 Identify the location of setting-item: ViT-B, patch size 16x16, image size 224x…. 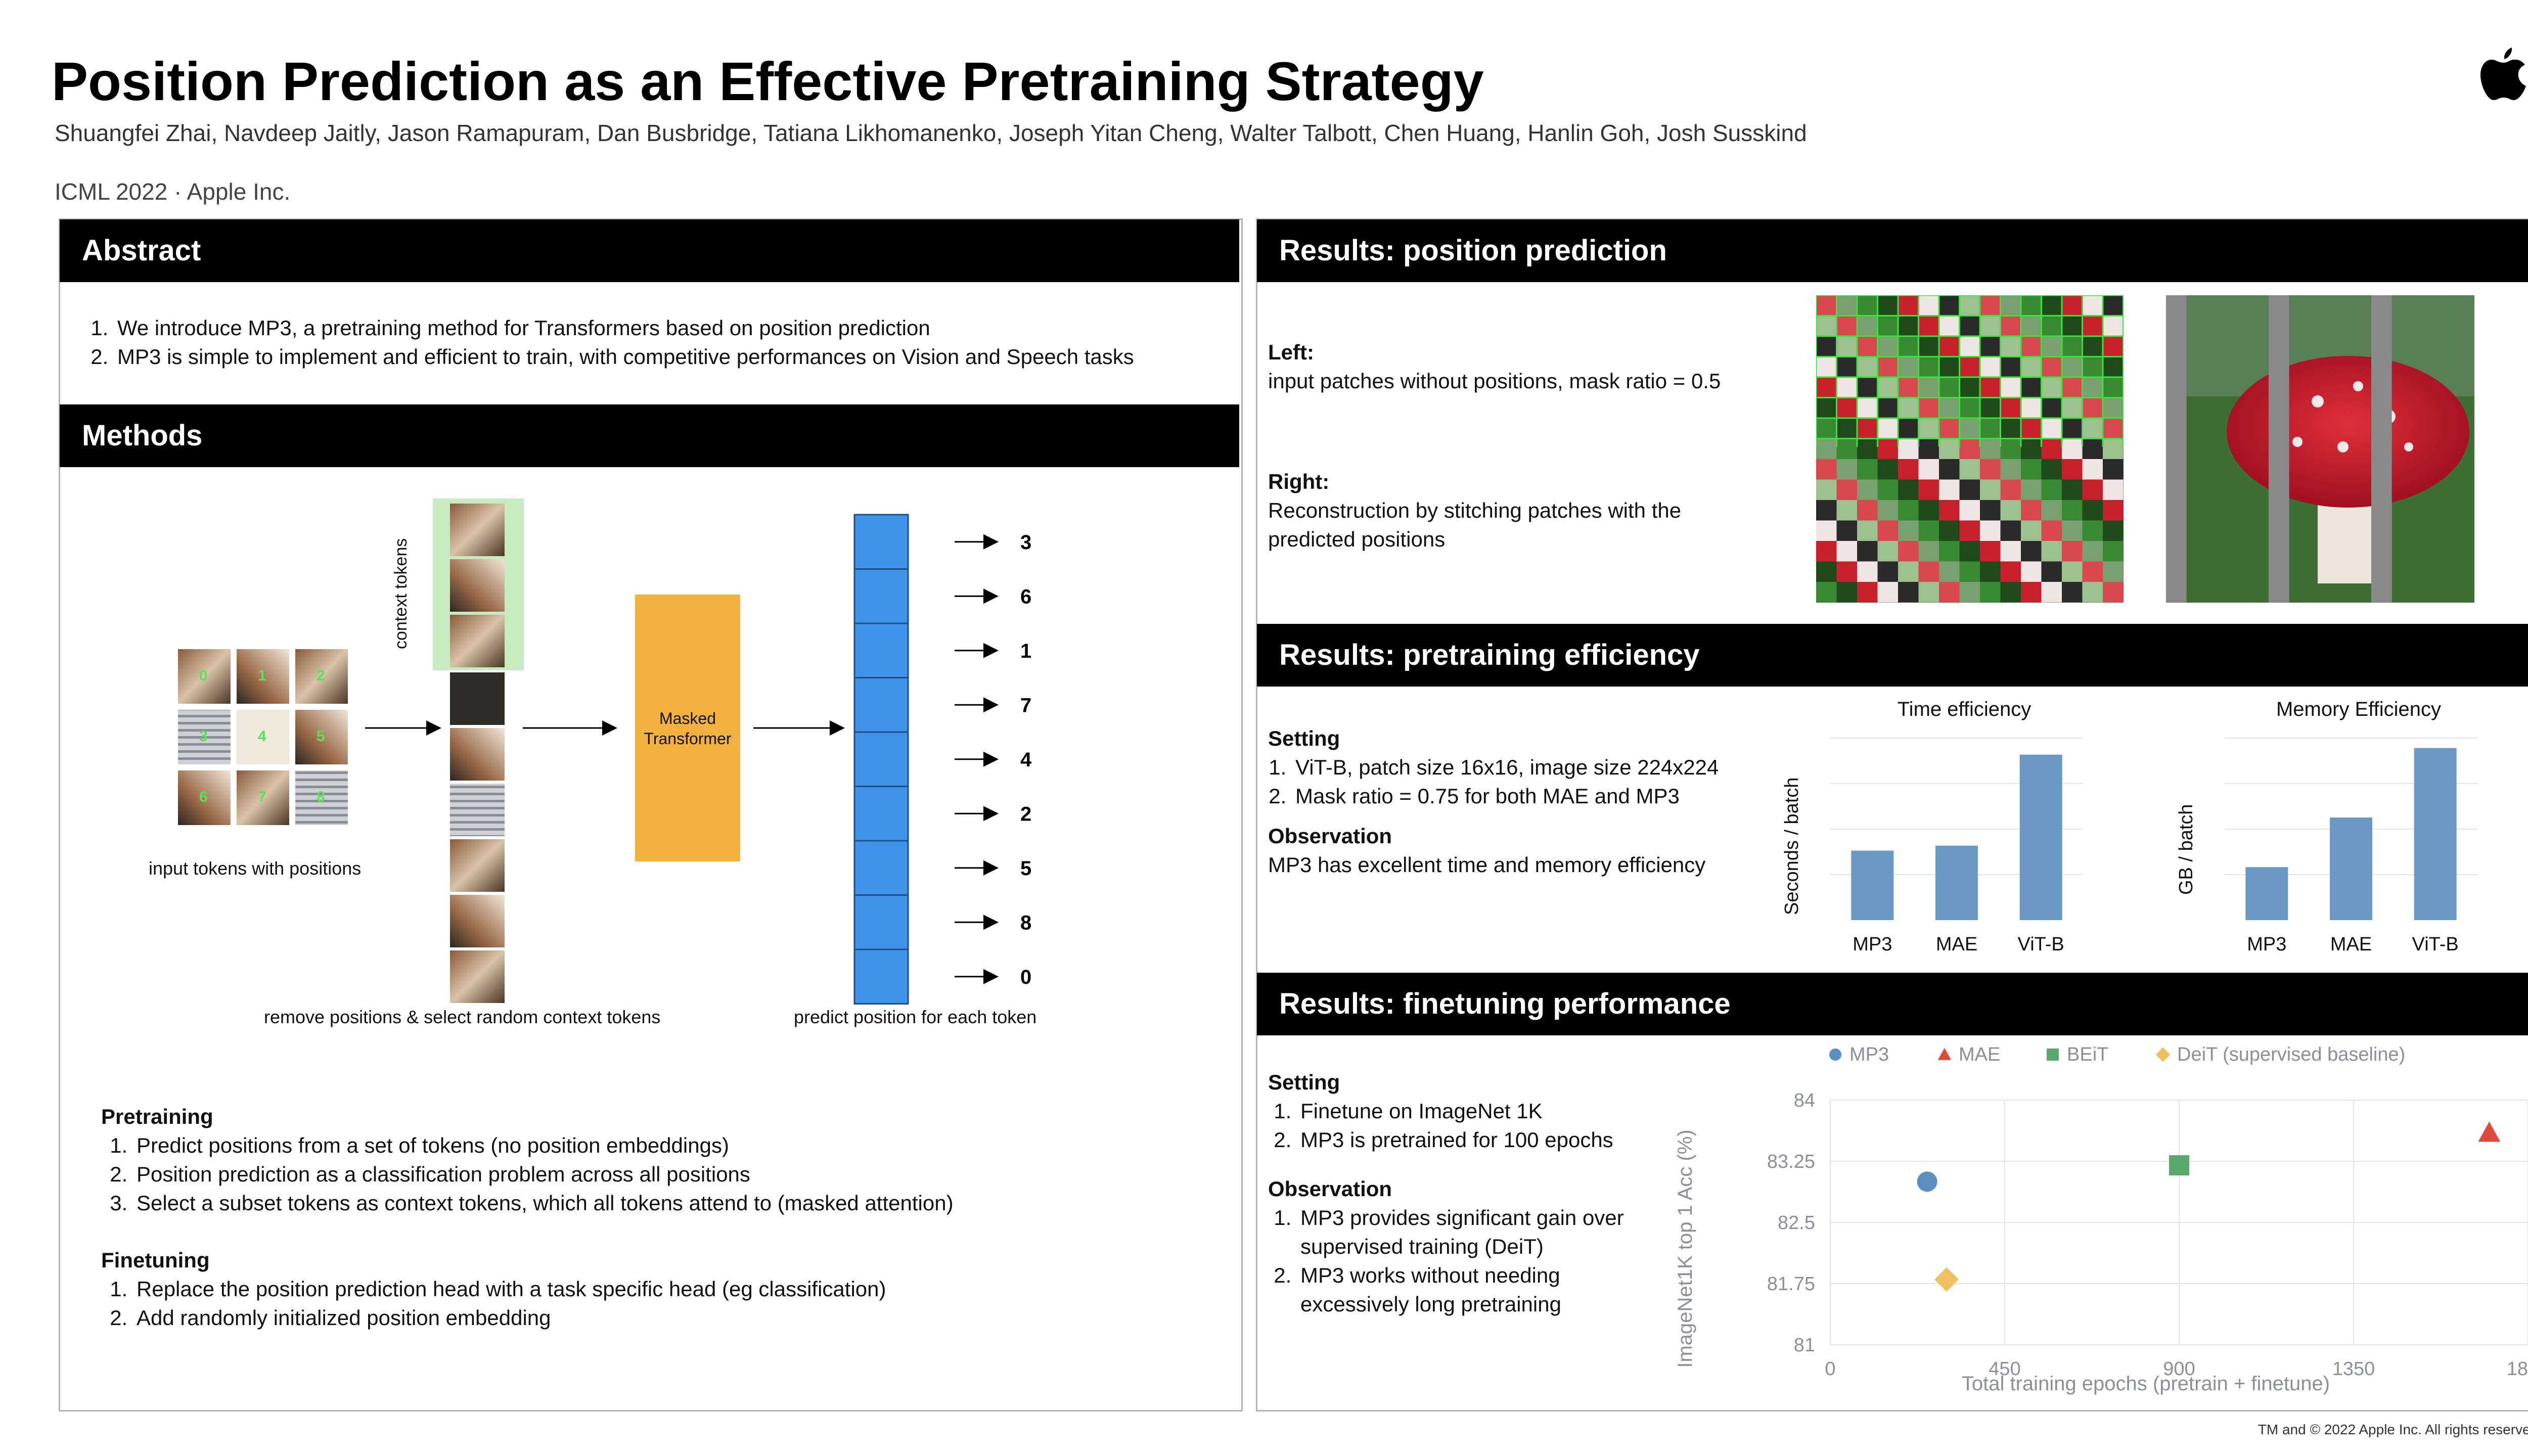
(1546, 767).